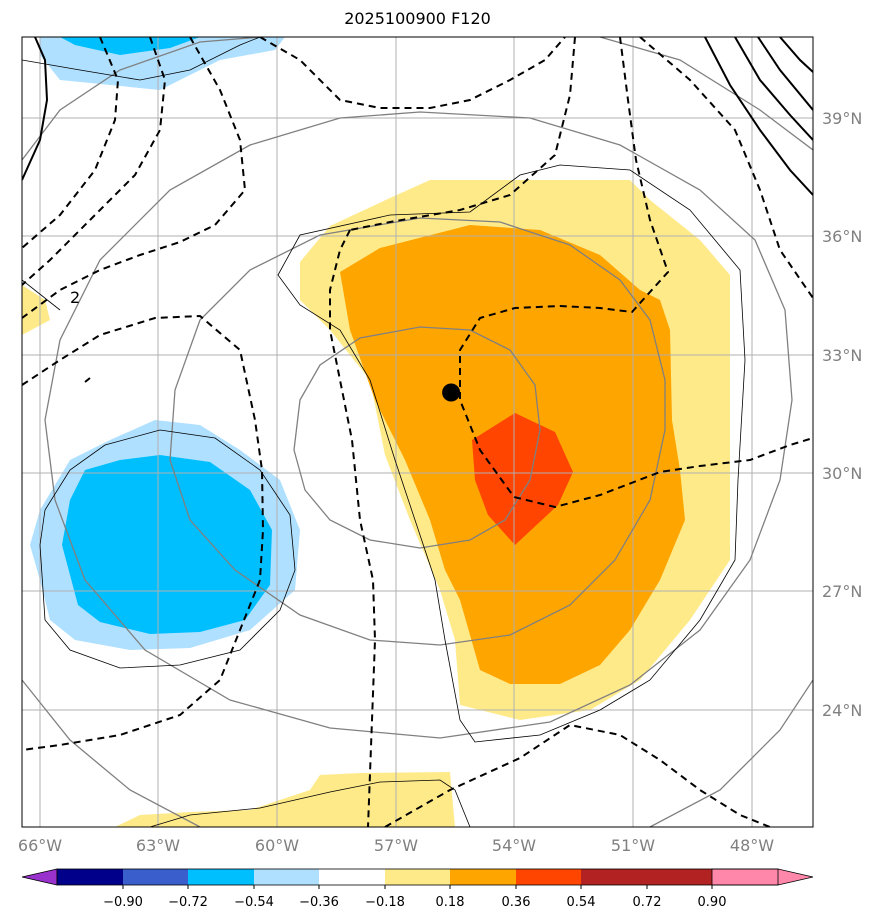 The image size is (883, 924). Describe the element at coordinates (712, 902) in the screenshot. I see `colorbar-tick-label: 0.90` at that location.